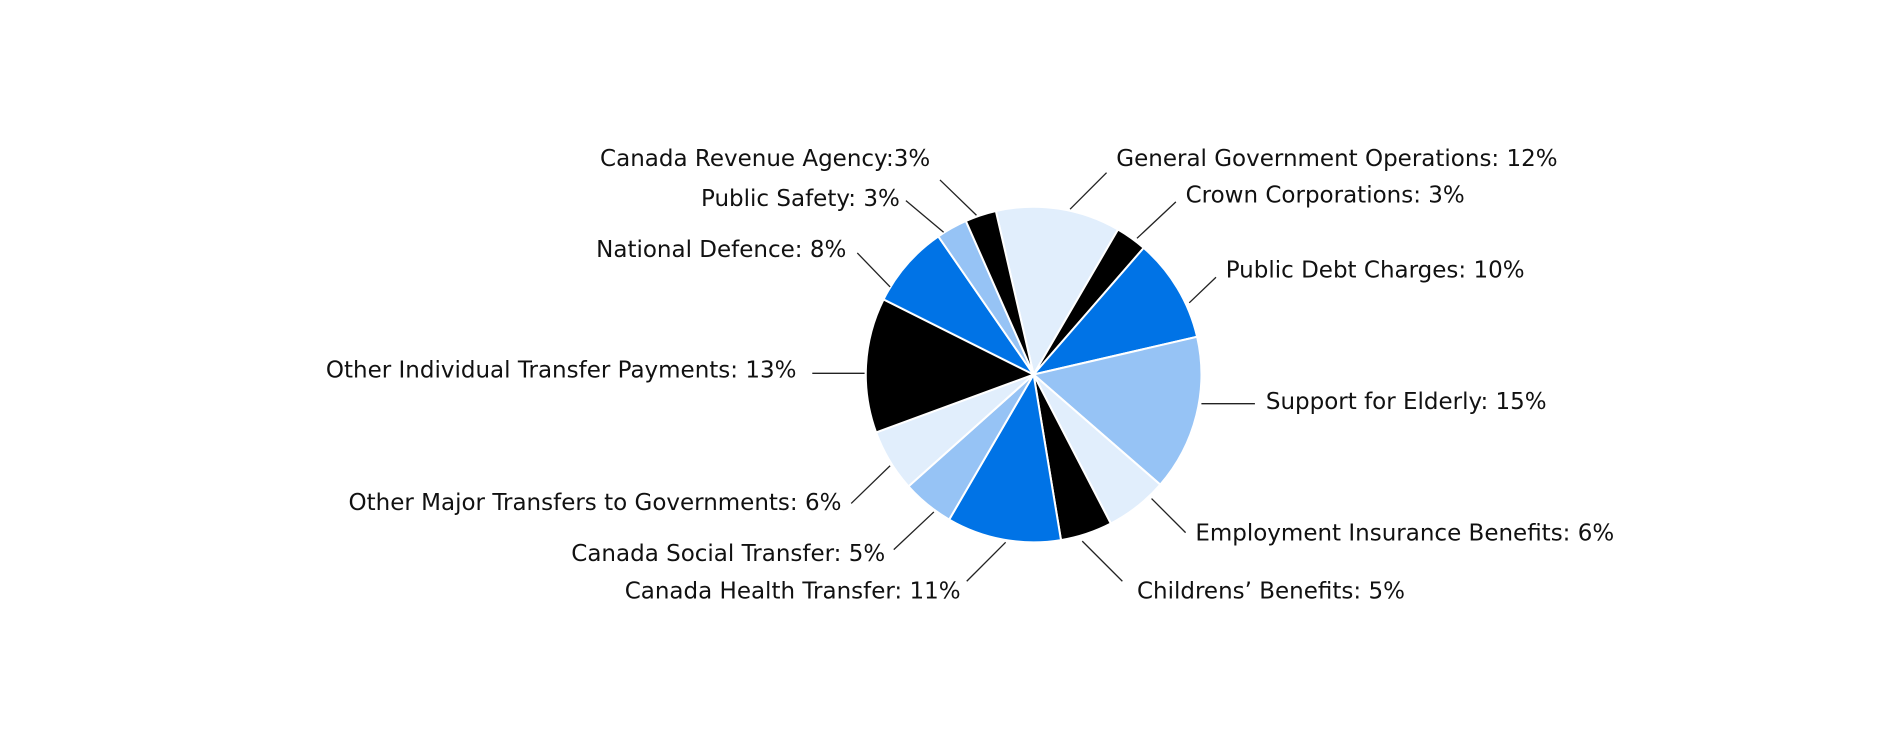 The image size is (1885, 745). What do you see at coordinates (1271, 592) in the screenshot?
I see `slice-label: Childrens’ Benefits: 5%` at bounding box center [1271, 592].